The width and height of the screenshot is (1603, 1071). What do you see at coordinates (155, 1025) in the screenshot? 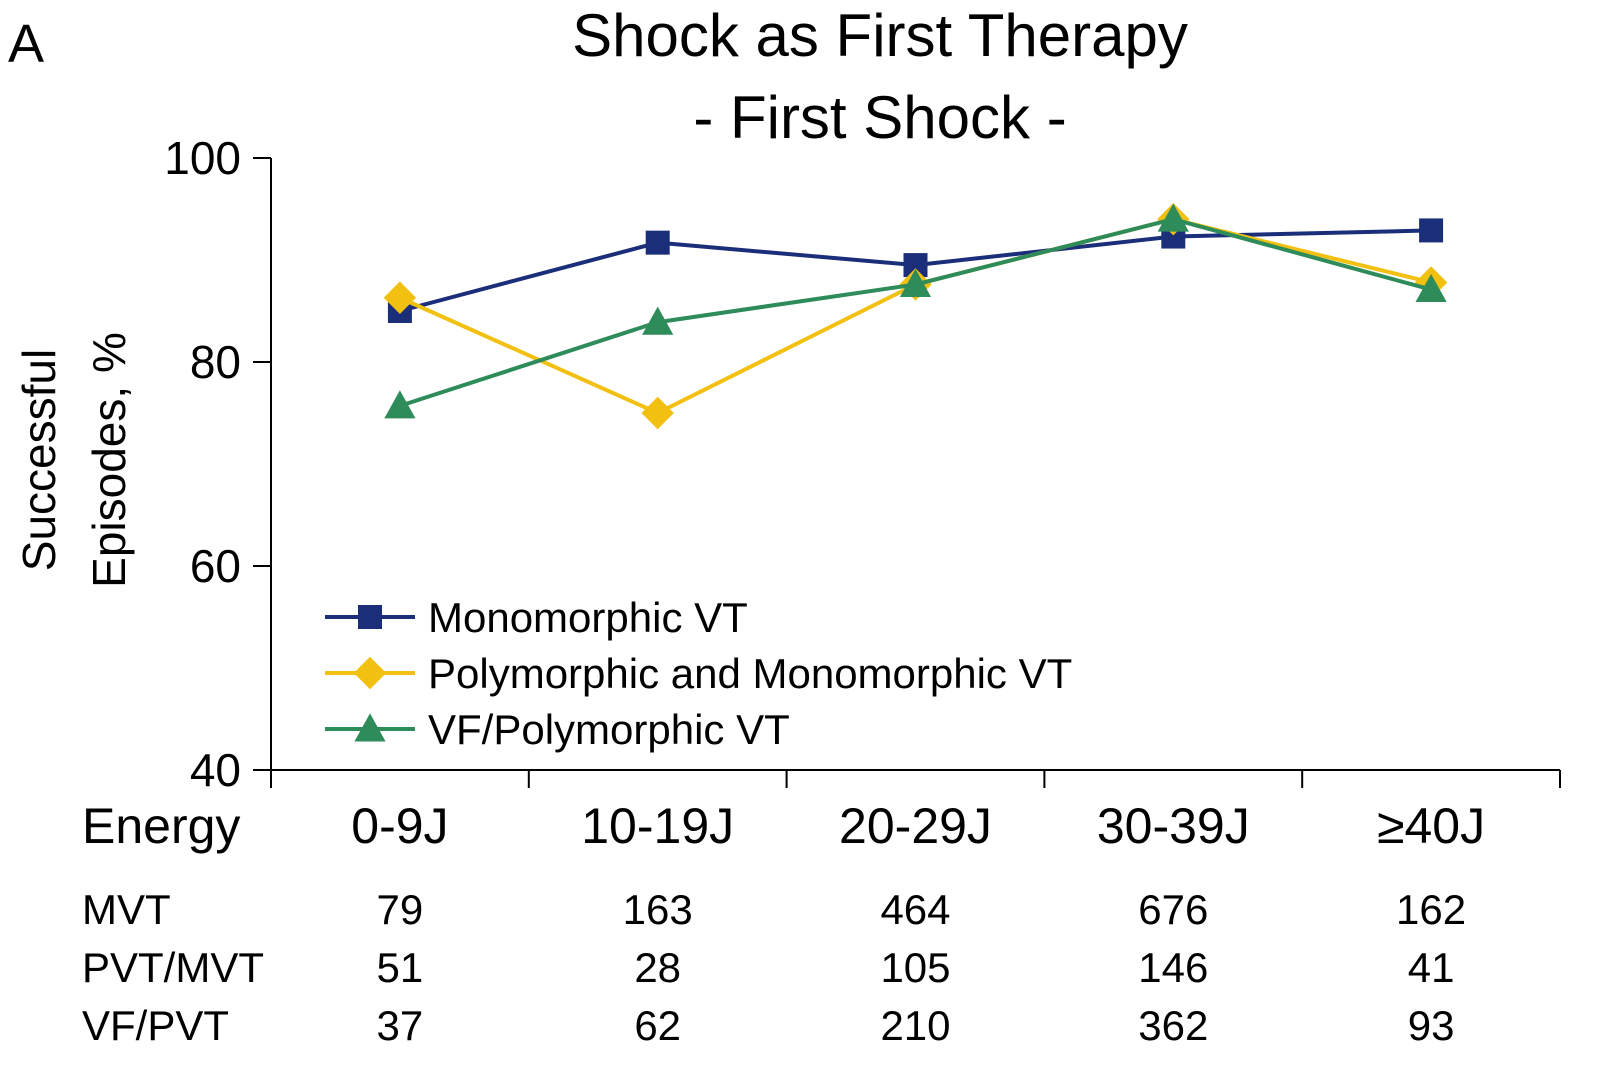
I see `count-row-label: VF/PVT` at bounding box center [155, 1025].